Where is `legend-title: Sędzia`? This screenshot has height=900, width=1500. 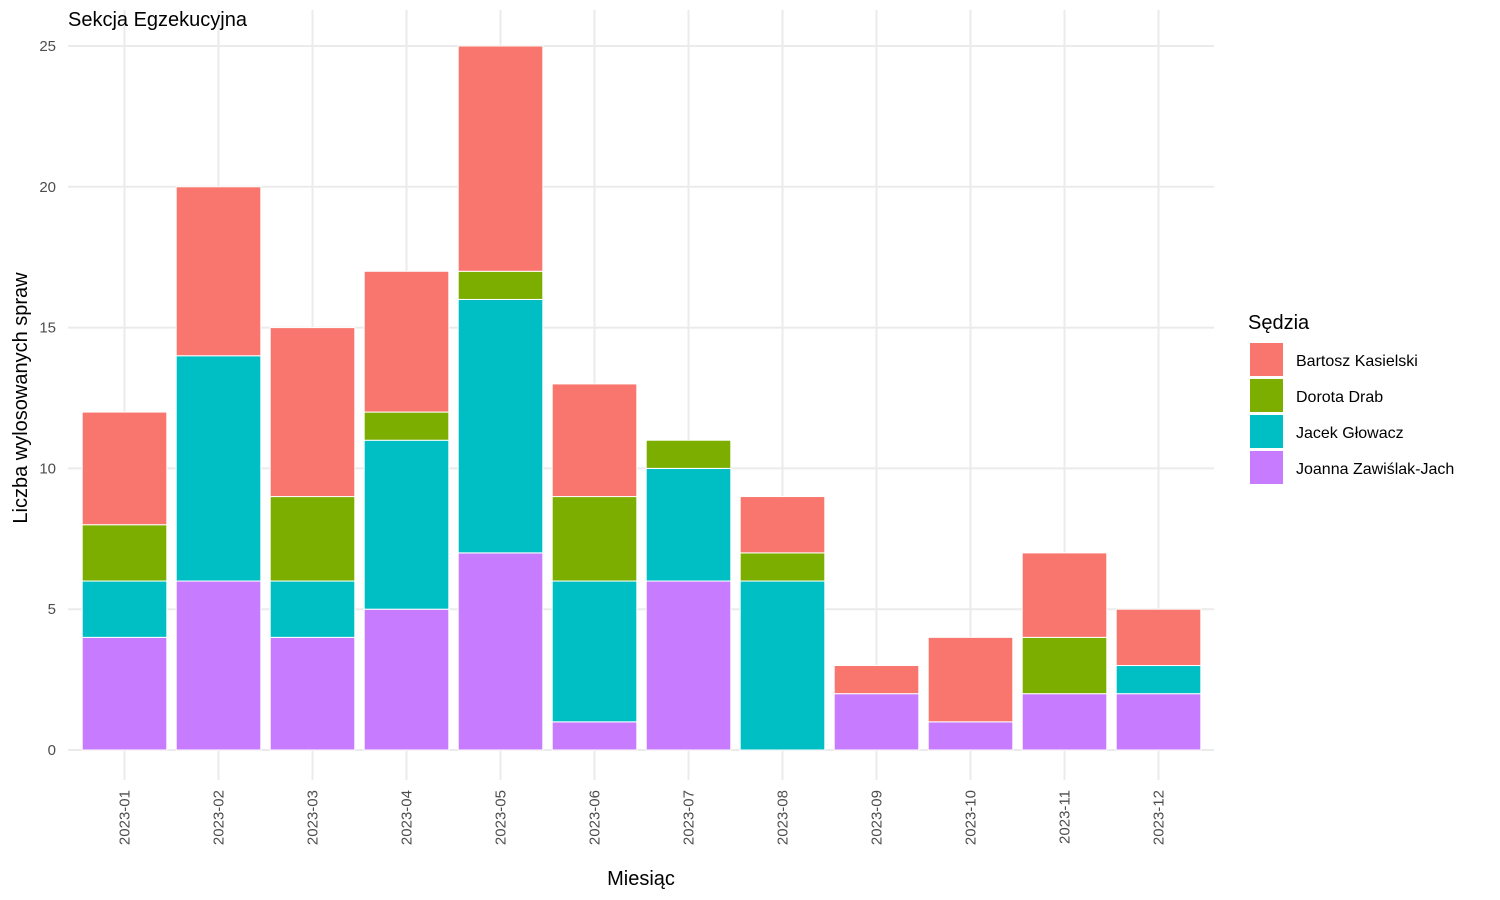
legend-title: Sędzia is located at coordinates (1279, 323).